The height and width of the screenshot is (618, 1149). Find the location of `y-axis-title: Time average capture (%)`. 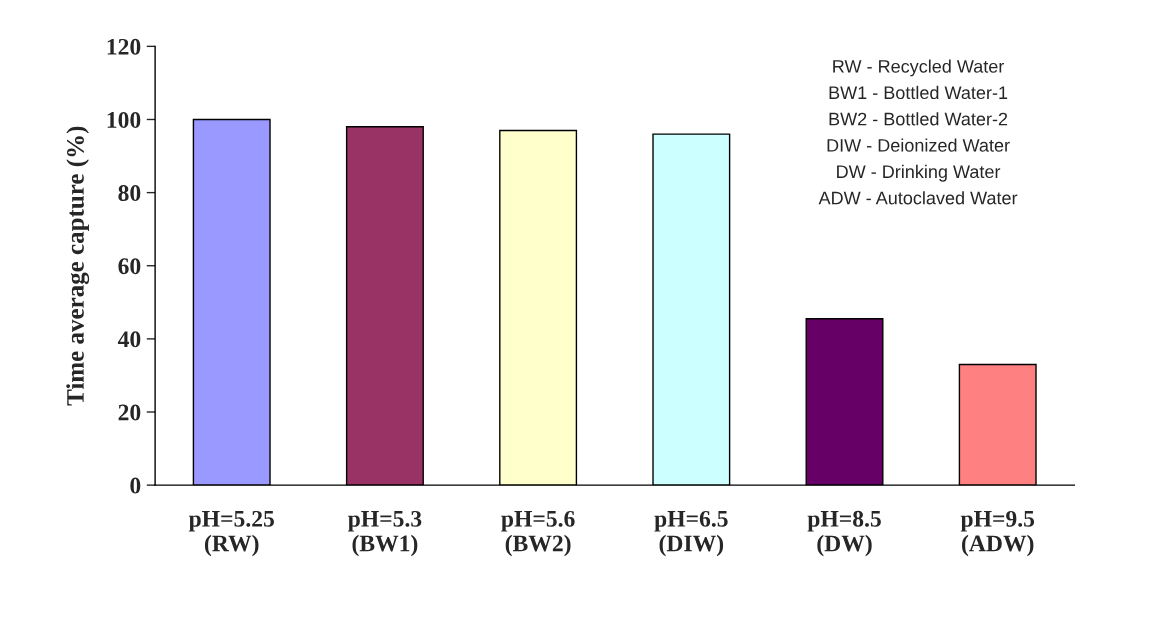

y-axis-title: Time average capture (%) is located at coordinates (78, 266).